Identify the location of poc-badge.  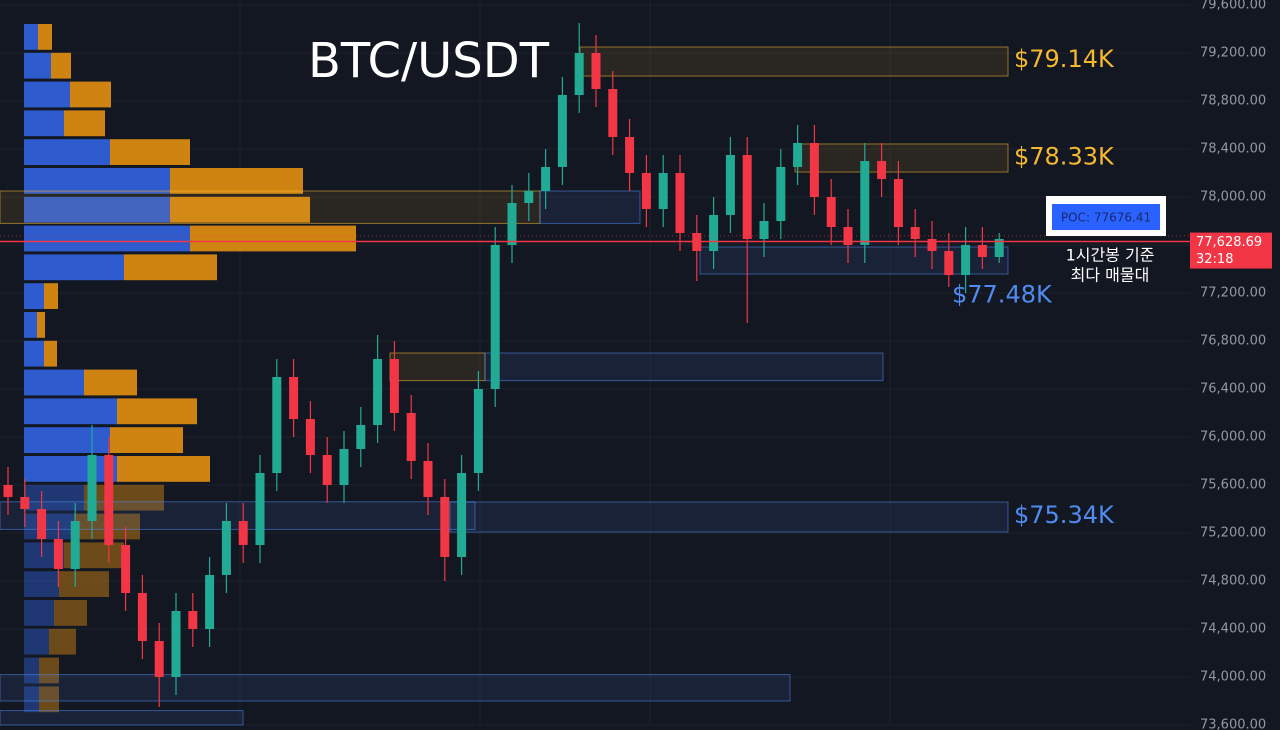
(1106, 217).